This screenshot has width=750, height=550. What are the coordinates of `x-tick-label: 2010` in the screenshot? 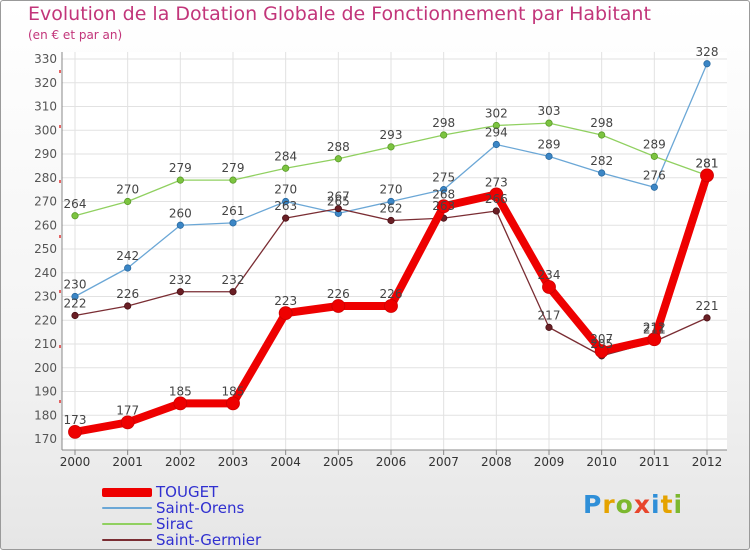 It's located at (601, 462).